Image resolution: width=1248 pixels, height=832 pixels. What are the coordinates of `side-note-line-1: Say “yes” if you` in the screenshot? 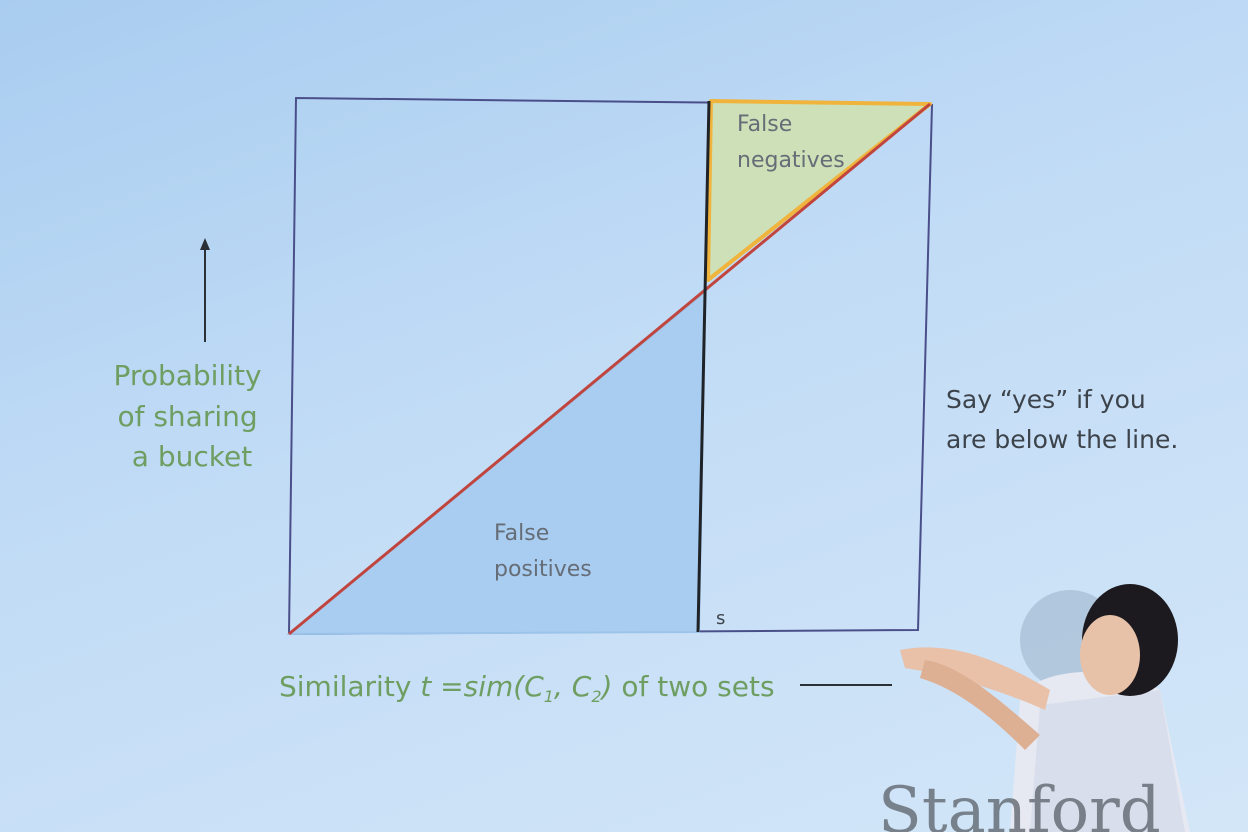 It's located at (1046, 399).